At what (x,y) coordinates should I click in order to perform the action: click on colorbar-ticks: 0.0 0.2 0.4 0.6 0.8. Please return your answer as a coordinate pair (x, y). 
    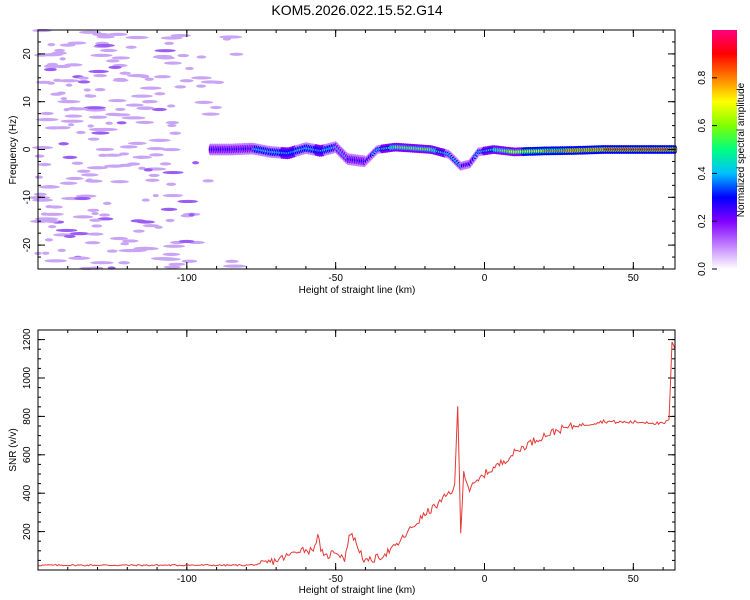
    Looking at the image, I should click on (707, 173).